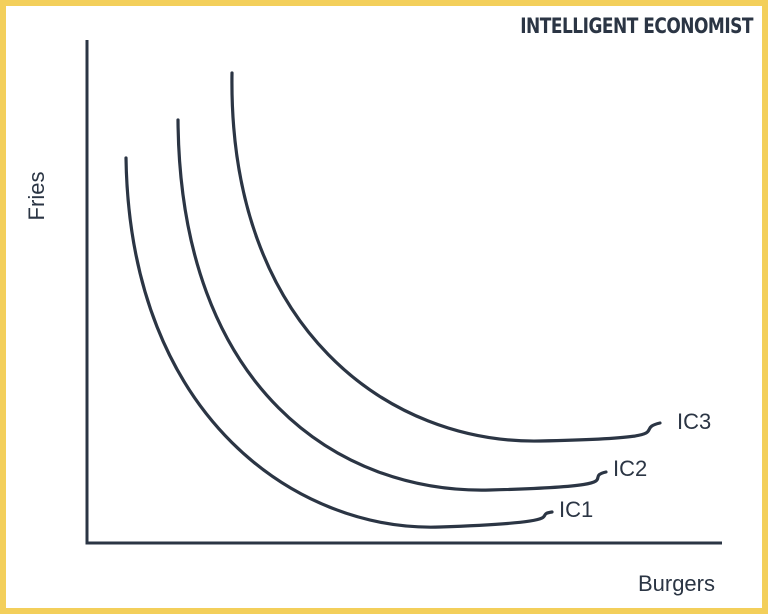 The height and width of the screenshot is (614, 768). Describe the element at coordinates (36, 196) in the screenshot. I see `y-axis-label: Fries` at that location.